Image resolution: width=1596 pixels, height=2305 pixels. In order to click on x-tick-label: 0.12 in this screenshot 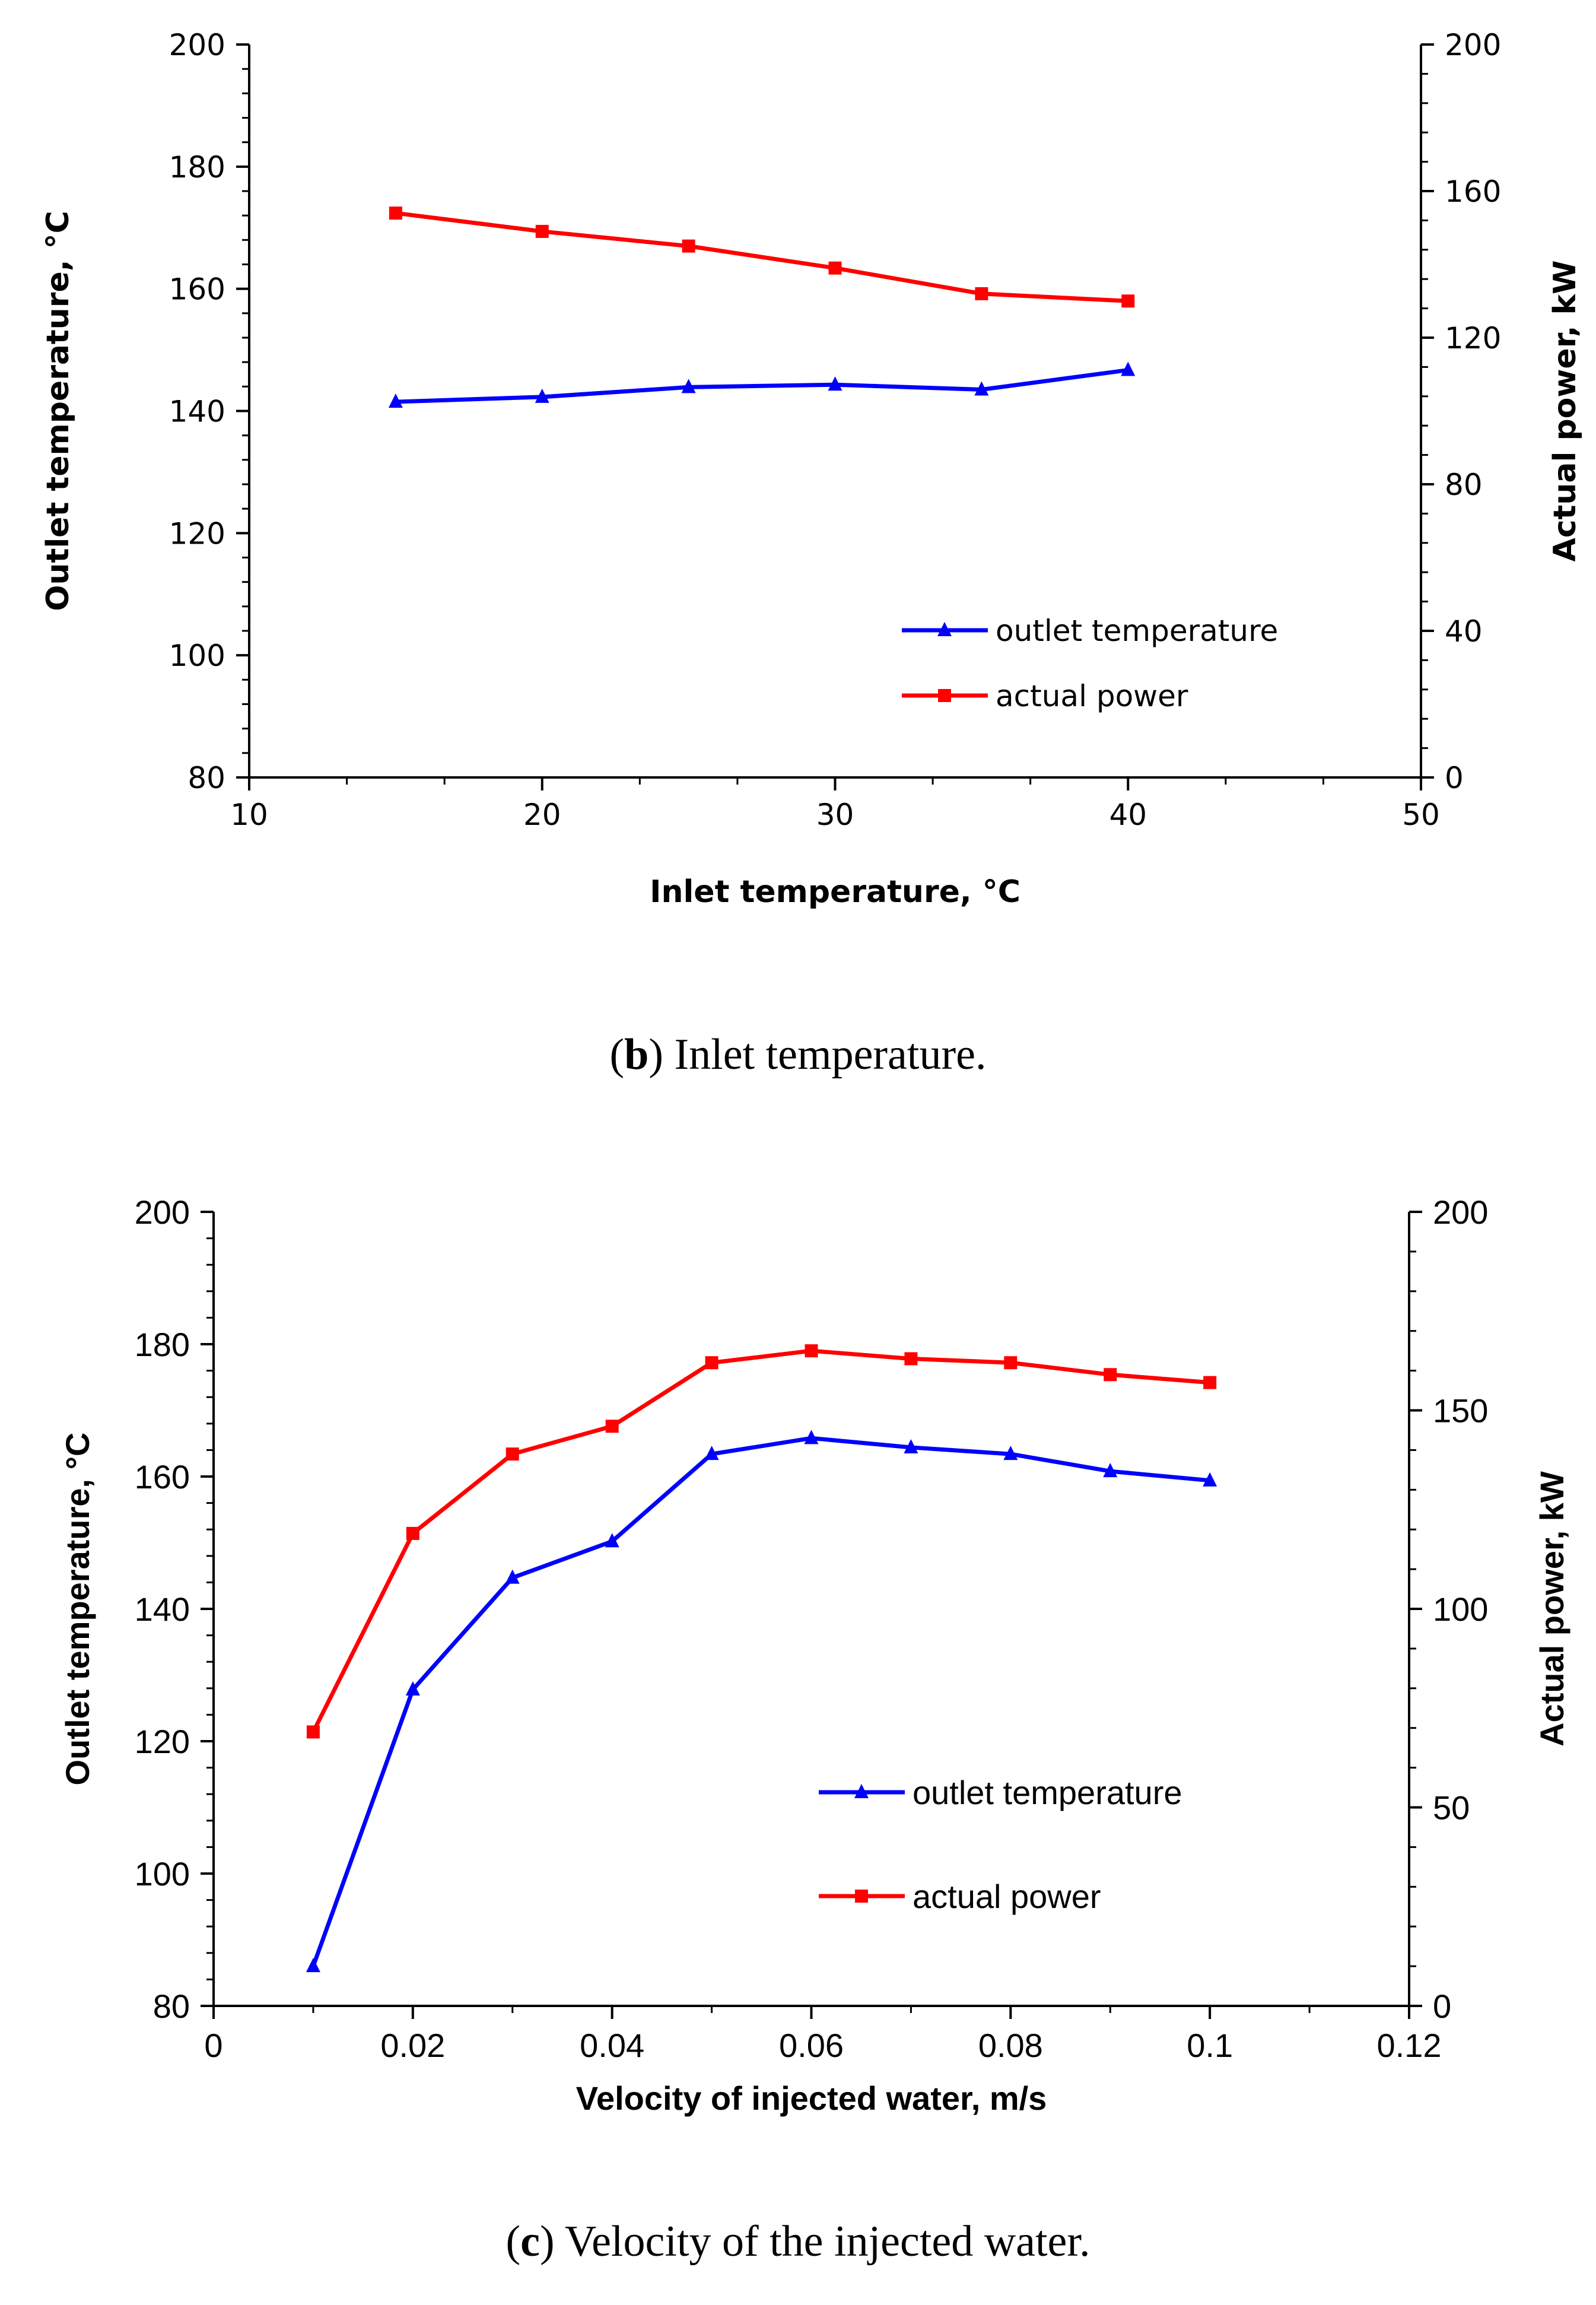, I will do `click(1409, 2046)`.